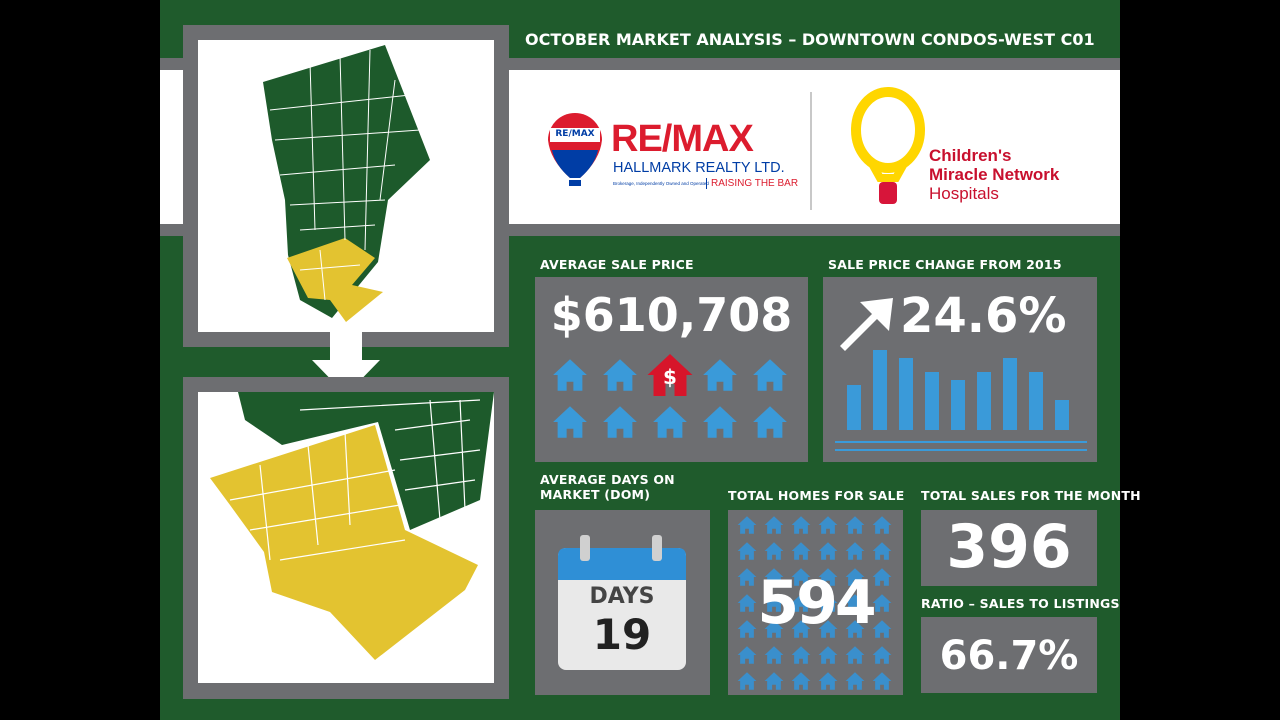  Describe the element at coordinates (983, 316) in the screenshot. I see `stat-value: 24.6%` at that location.